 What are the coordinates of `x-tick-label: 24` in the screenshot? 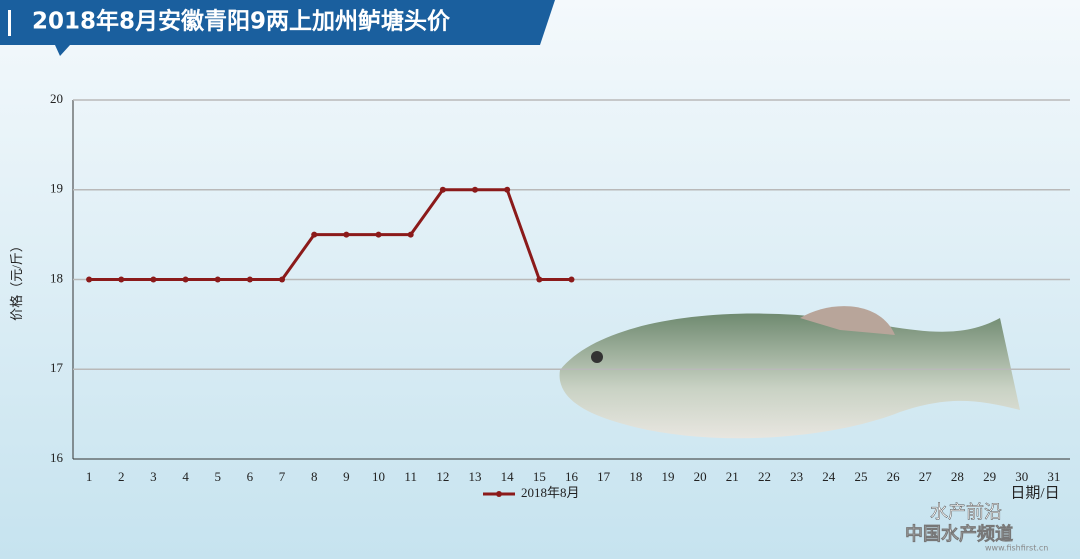 It's located at (829, 476).